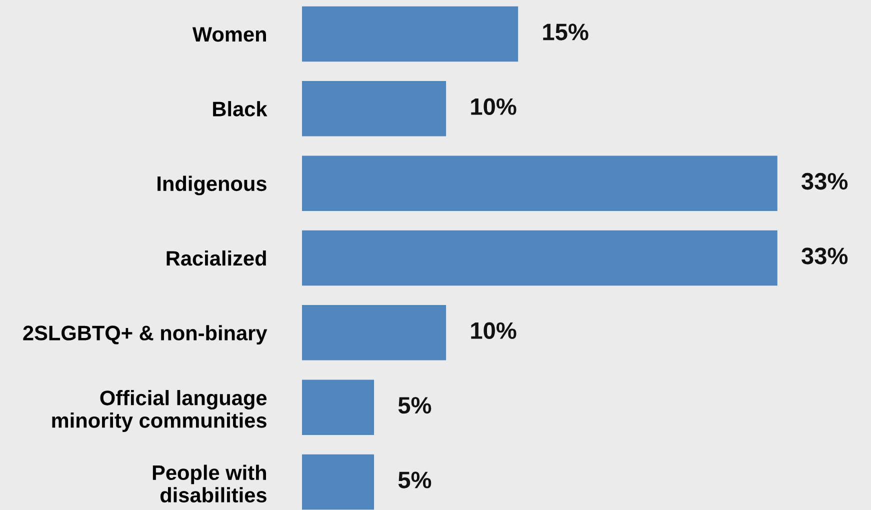 Image resolution: width=871 pixels, height=510 pixels. Describe the element at coordinates (216, 258) in the screenshot. I see `y-tick-label: Racialized` at that location.